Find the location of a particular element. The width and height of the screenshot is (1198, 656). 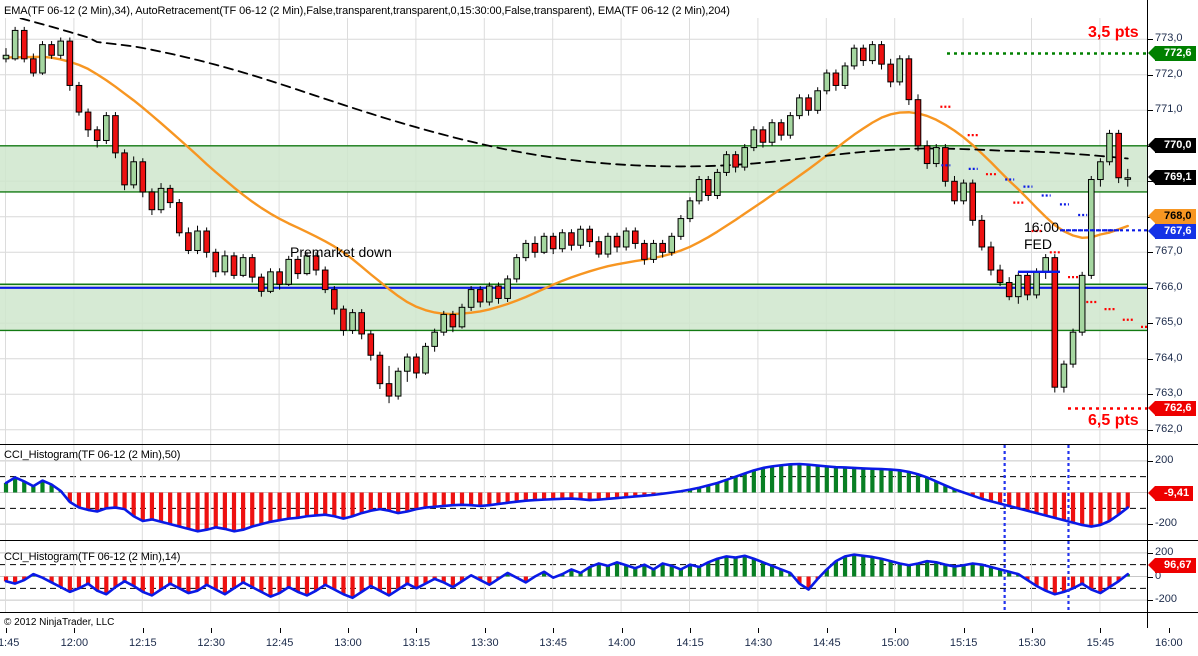

cci-14-axis: 200 0 -200 is located at coordinates (1172, 576).